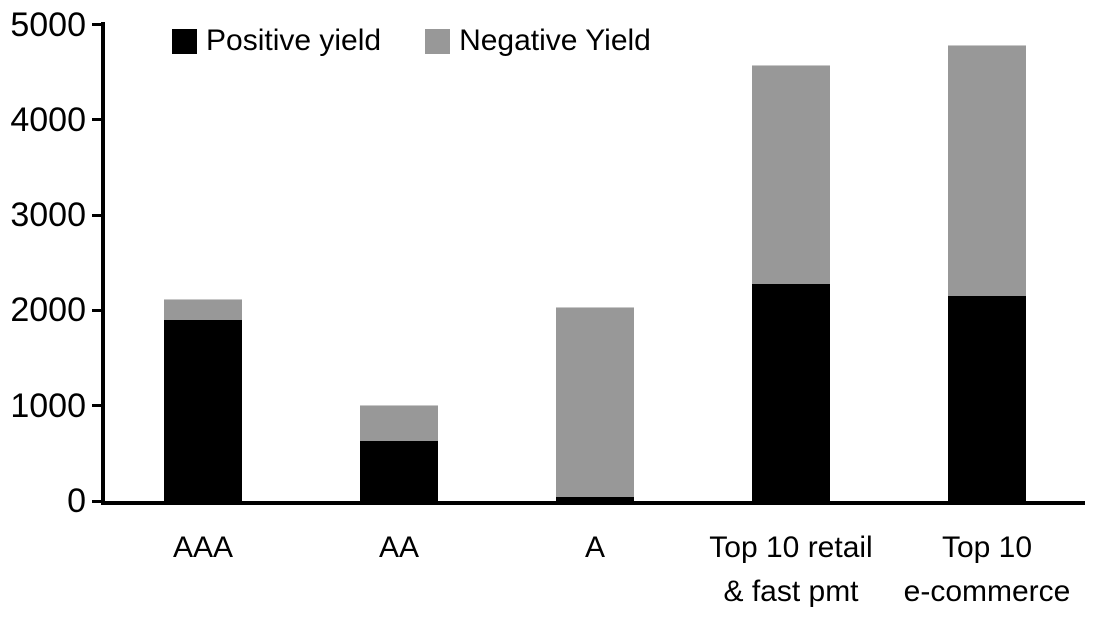 This screenshot has width=1102, height=618. What do you see at coordinates (987, 569) in the screenshot?
I see `x-axis-category-label: Top 10 e-commerce` at bounding box center [987, 569].